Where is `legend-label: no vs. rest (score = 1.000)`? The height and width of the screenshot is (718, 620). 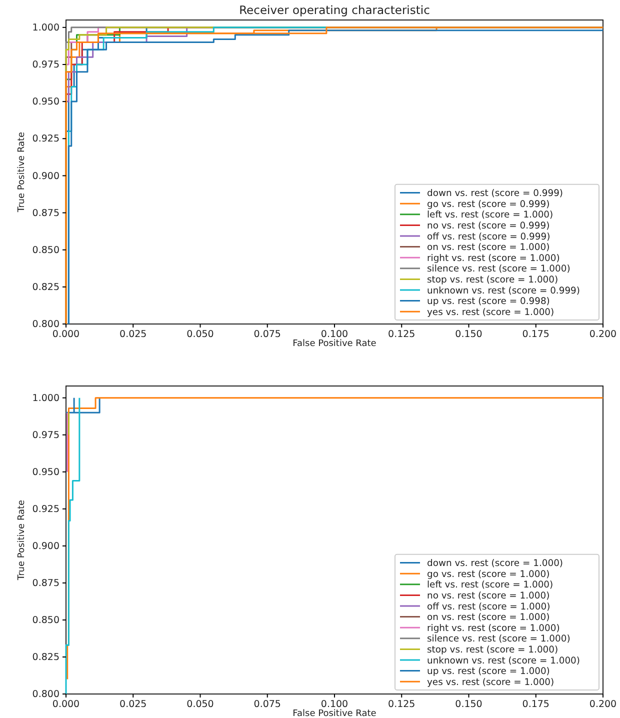
legend-label: no vs. rest (score = 1.000) is located at coordinates (488, 596).